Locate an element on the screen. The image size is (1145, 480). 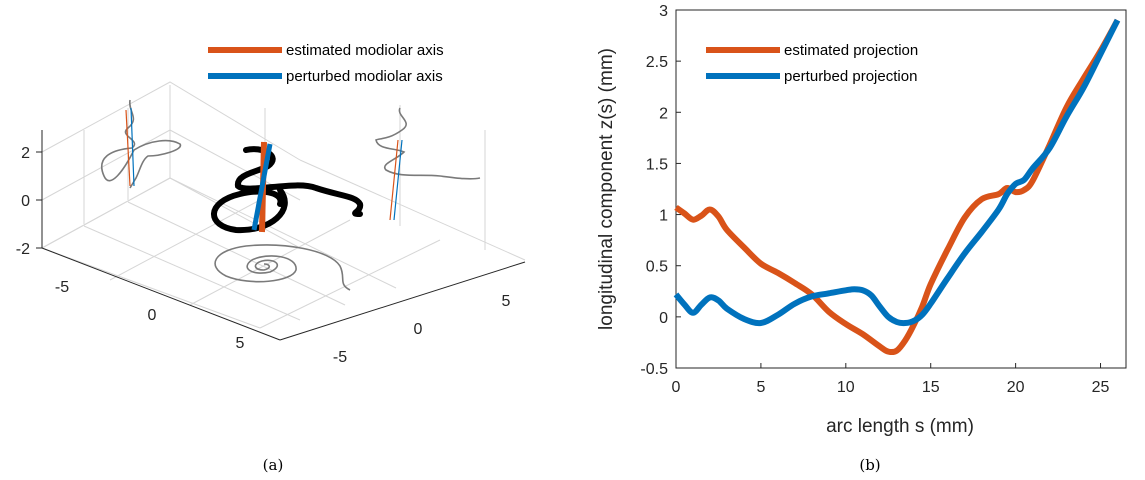
z-tick-label: 0 is located at coordinates (25, 201).